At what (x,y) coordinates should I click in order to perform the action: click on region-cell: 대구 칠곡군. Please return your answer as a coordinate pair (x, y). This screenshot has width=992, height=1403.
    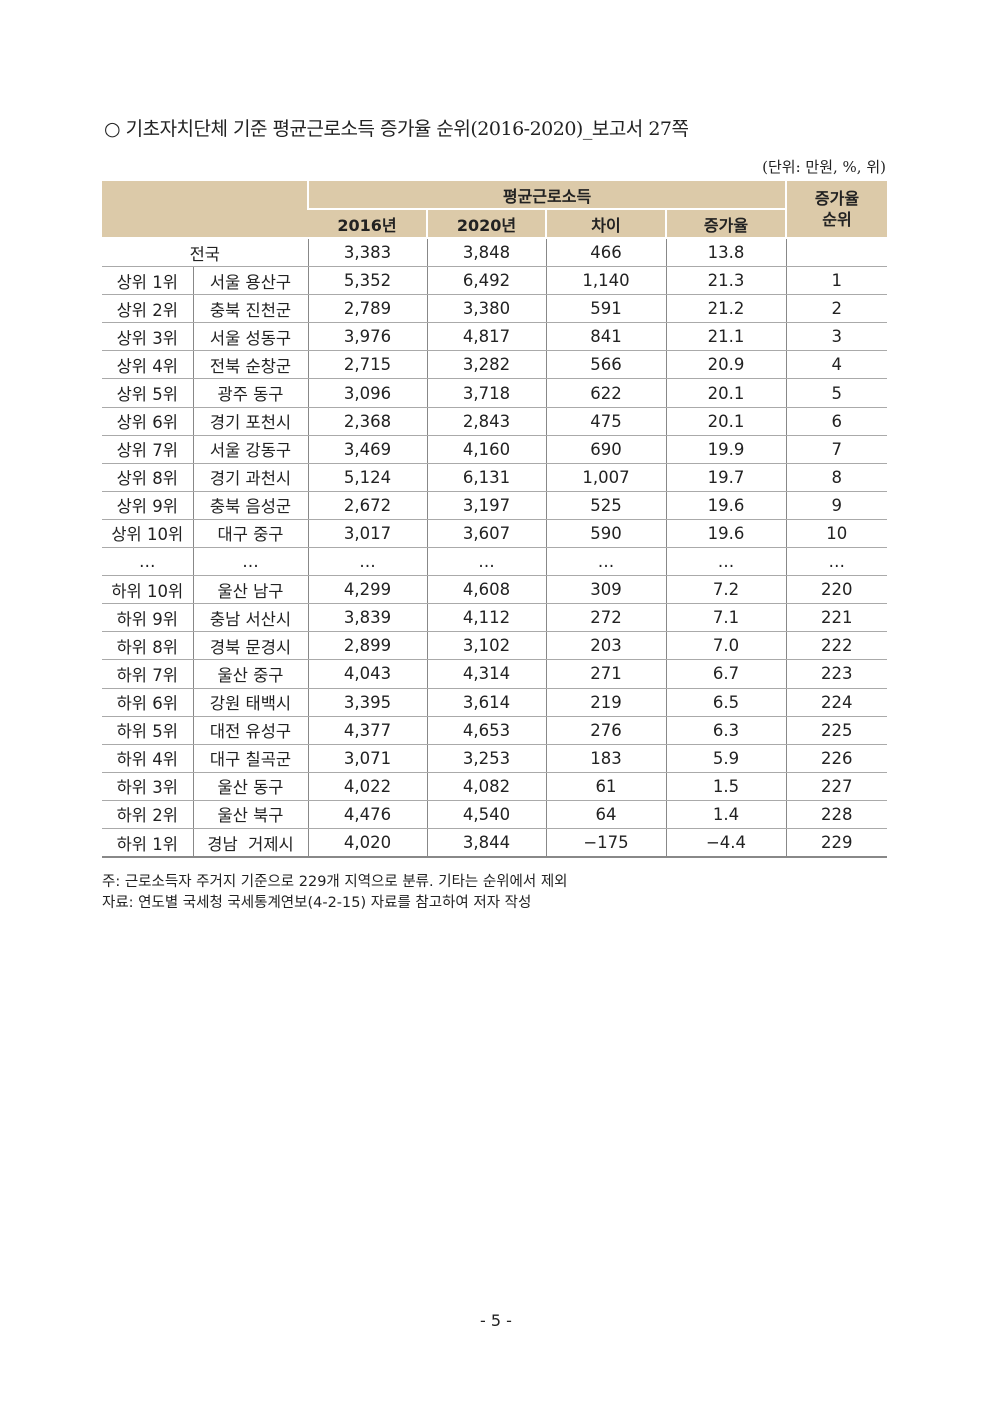
    Looking at the image, I should click on (250, 758).